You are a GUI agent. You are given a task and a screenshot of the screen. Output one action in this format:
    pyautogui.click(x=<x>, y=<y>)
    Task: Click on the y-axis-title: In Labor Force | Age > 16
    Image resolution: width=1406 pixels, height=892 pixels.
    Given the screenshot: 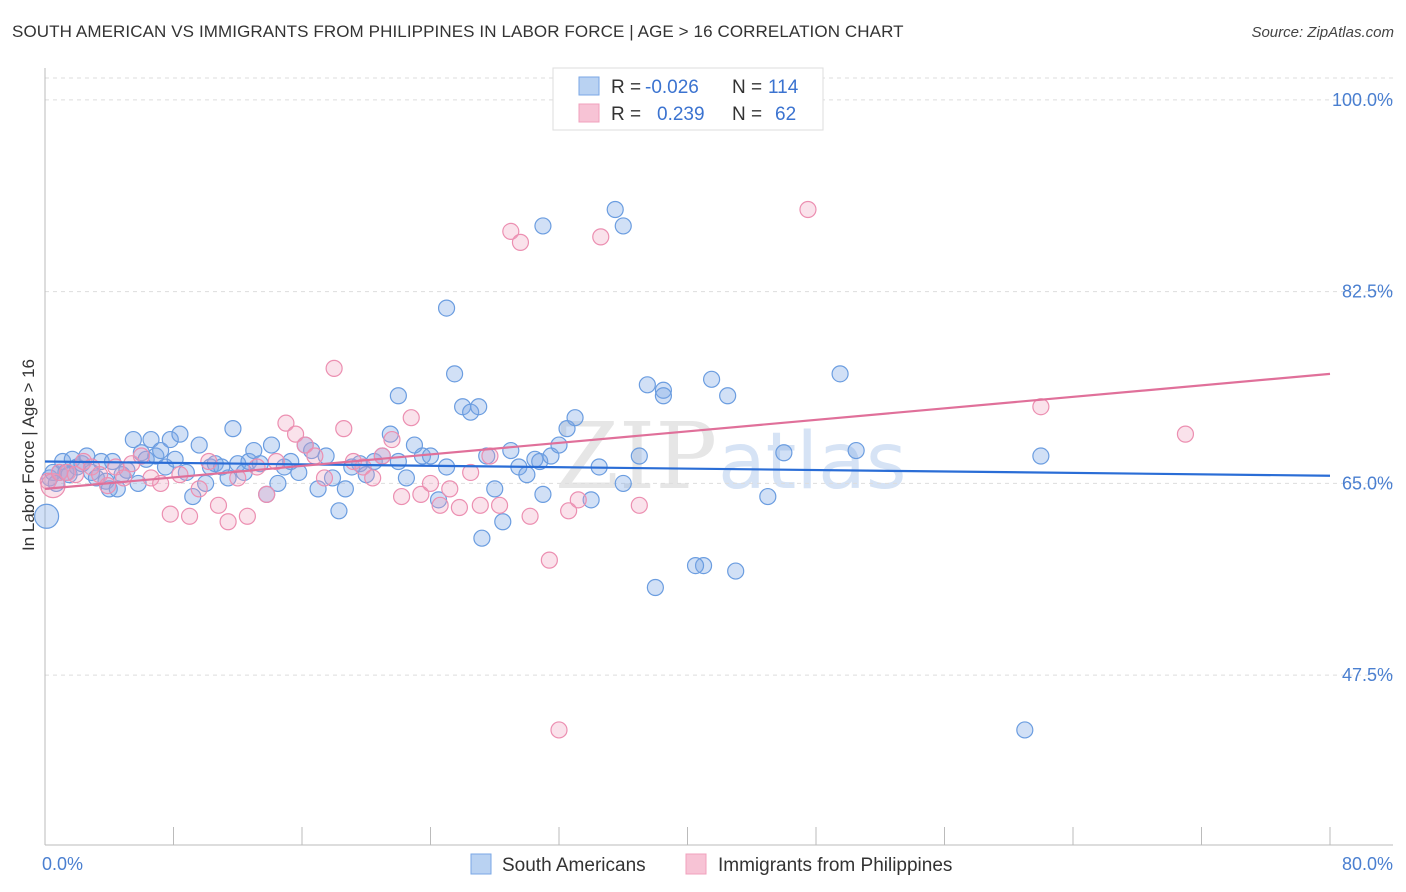 What is the action you would take?
    pyautogui.click(x=28, y=455)
    